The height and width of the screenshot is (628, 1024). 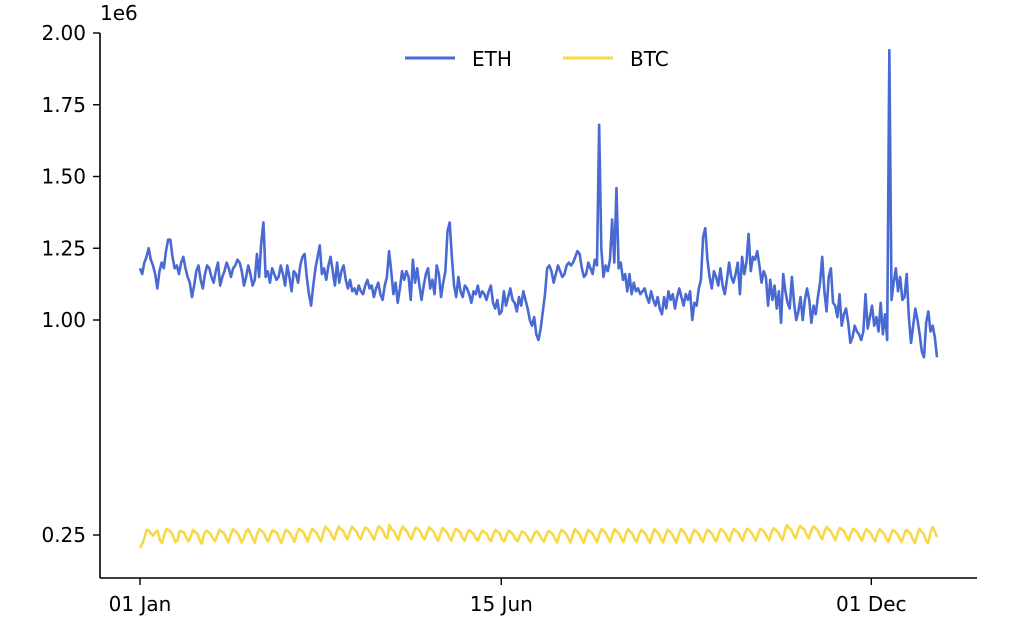 What do you see at coordinates (537, 59) in the screenshot?
I see `legend: ETH BTC` at bounding box center [537, 59].